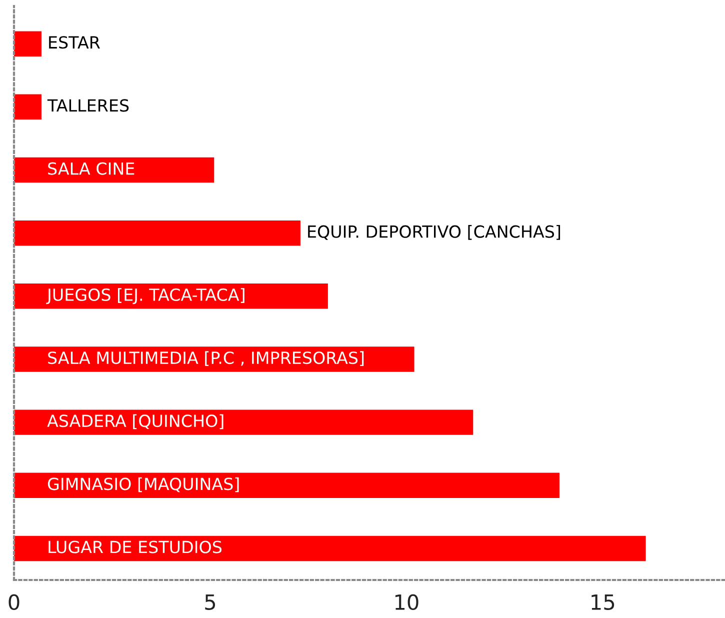 The width and height of the screenshot is (725, 618). I want to click on y-tick-label: TALLERES, so click(88, 105).